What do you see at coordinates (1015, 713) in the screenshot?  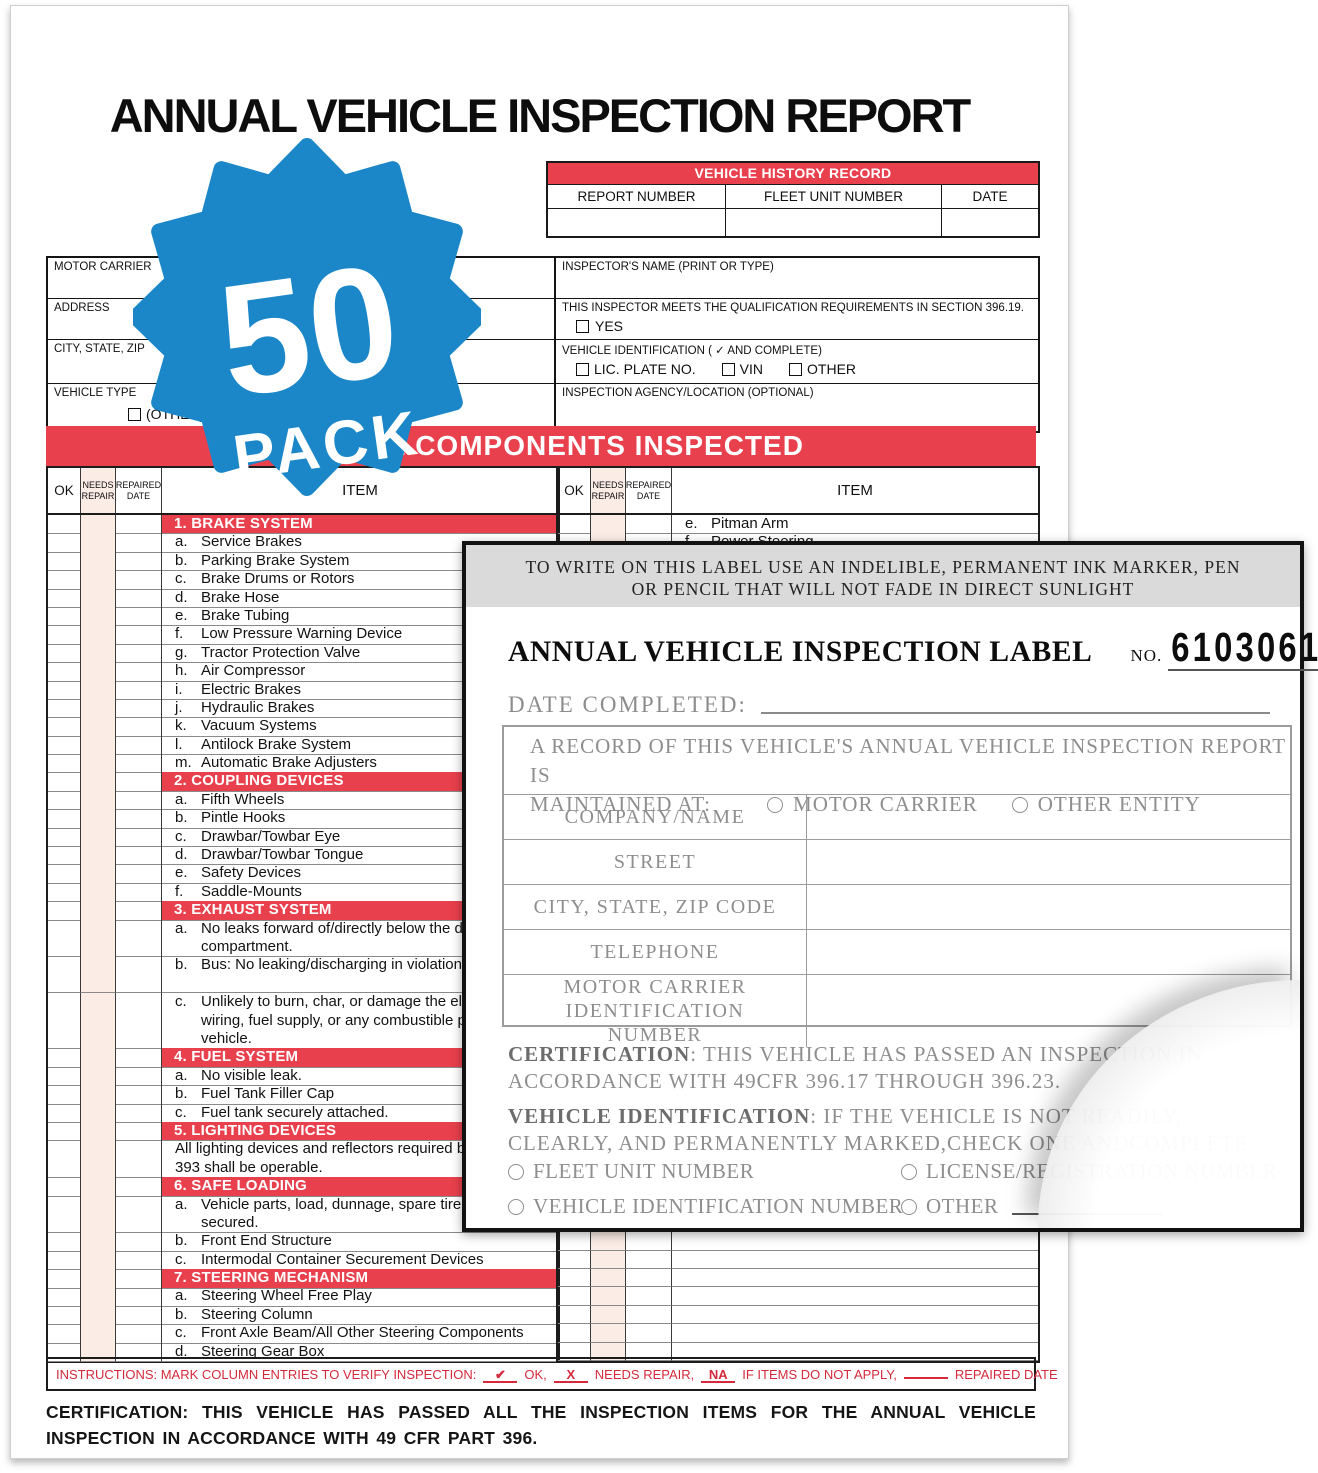 I see `date-completed-line` at bounding box center [1015, 713].